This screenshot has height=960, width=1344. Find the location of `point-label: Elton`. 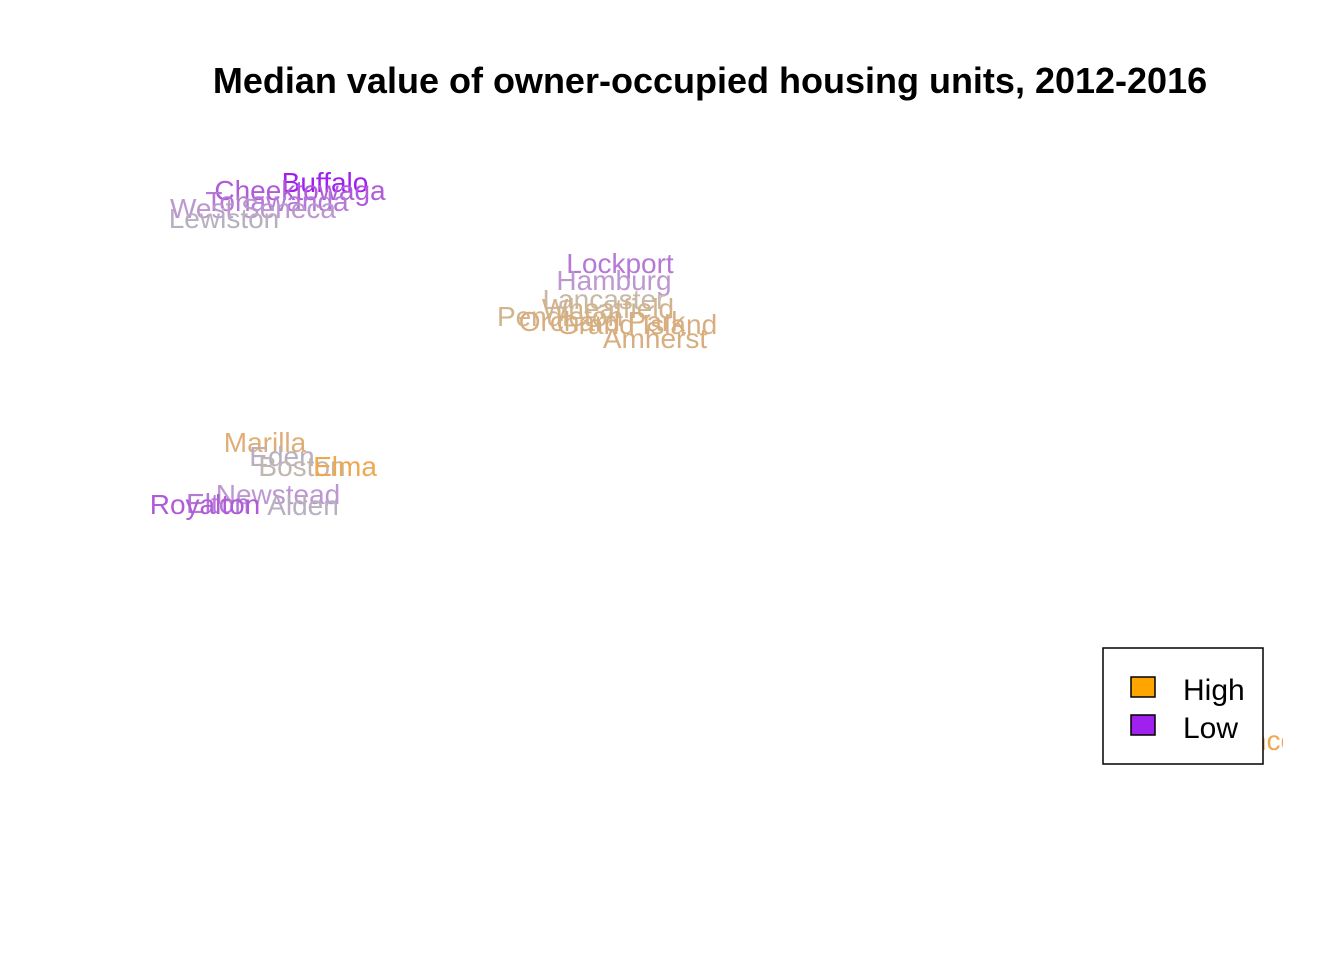

point-label: Elton is located at coordinates (218, 503).